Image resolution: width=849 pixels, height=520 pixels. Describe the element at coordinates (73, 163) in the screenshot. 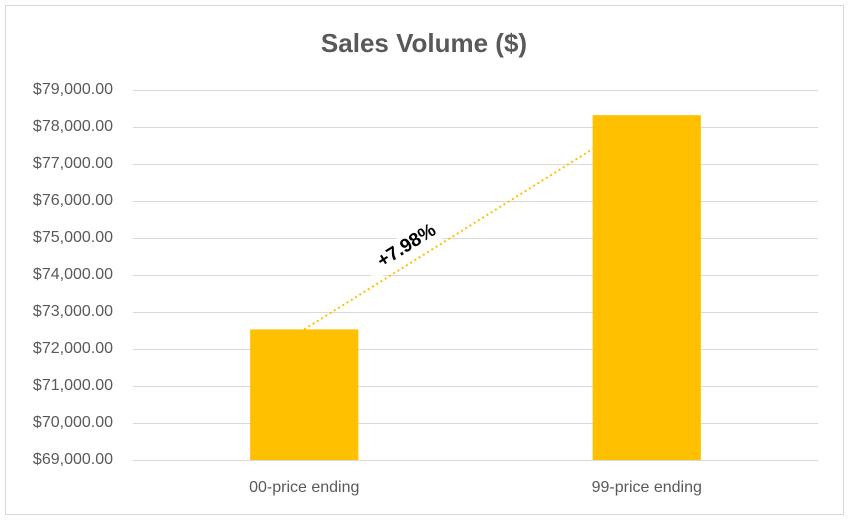

I see `y-tick-label: $77,000.00` at that location.